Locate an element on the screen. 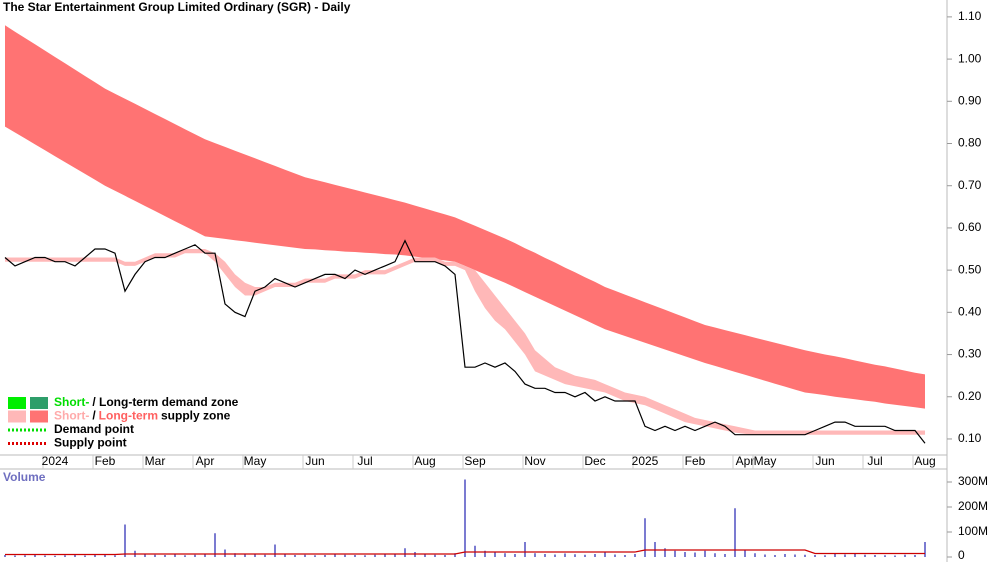  y-tick-label: 200M is located at coordinates (973, 506).